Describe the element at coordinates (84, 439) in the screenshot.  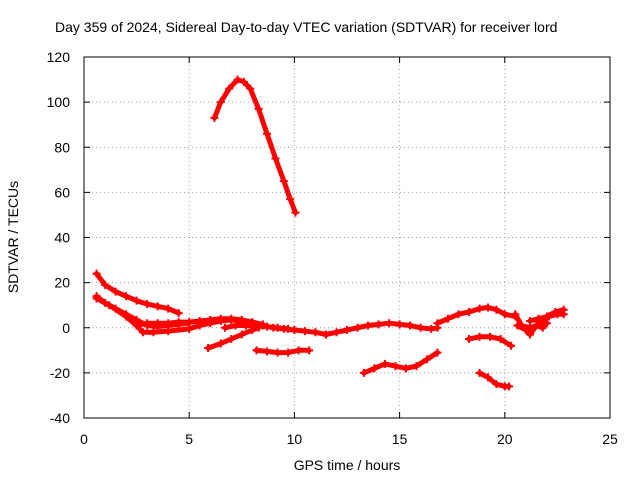
I see `x-tick-label: 0` at that location.